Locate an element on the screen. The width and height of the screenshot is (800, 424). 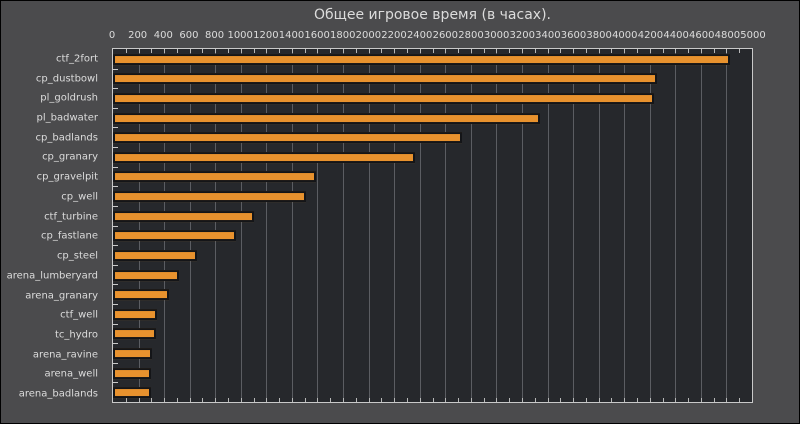
x-tick-label: 4000 is located at coordinates (625, 35).